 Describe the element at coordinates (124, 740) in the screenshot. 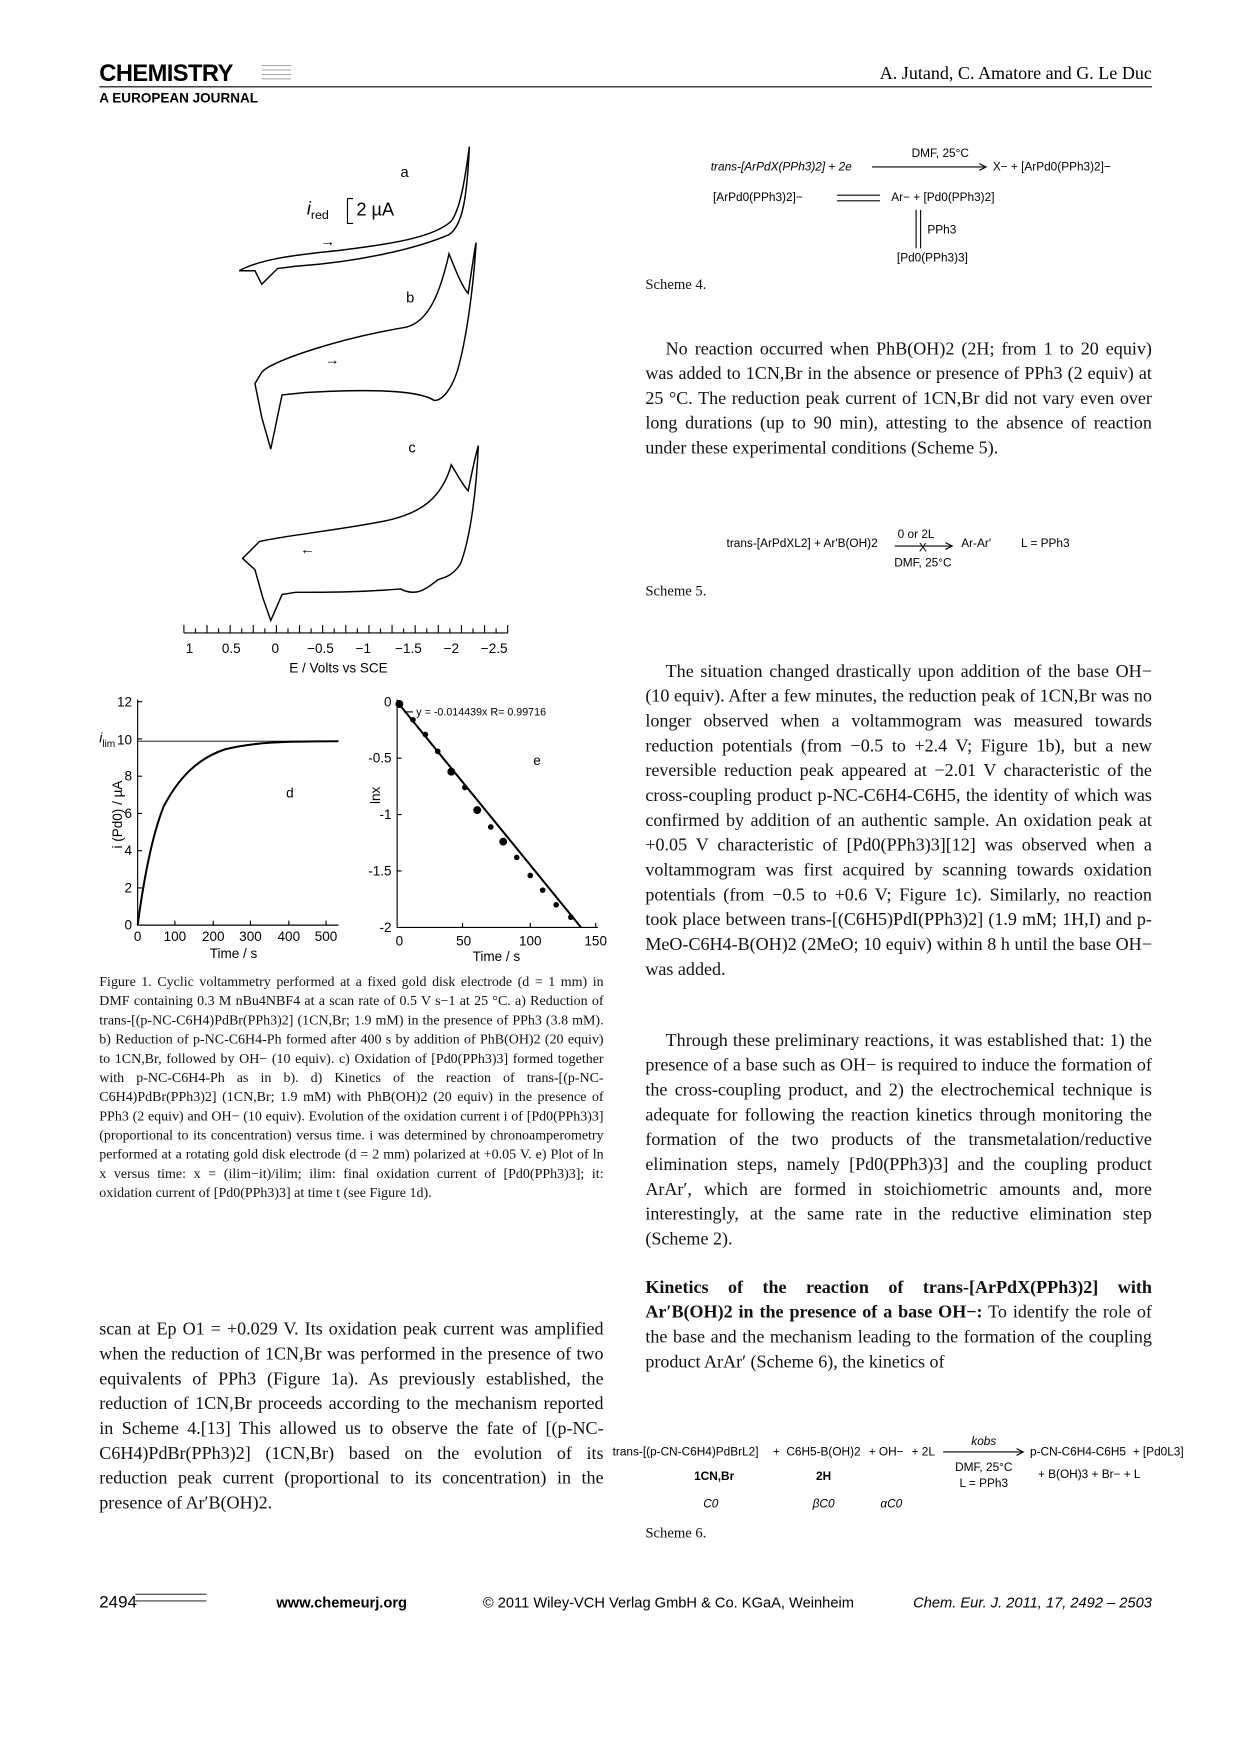

I see `tick-label: 10` at that location.